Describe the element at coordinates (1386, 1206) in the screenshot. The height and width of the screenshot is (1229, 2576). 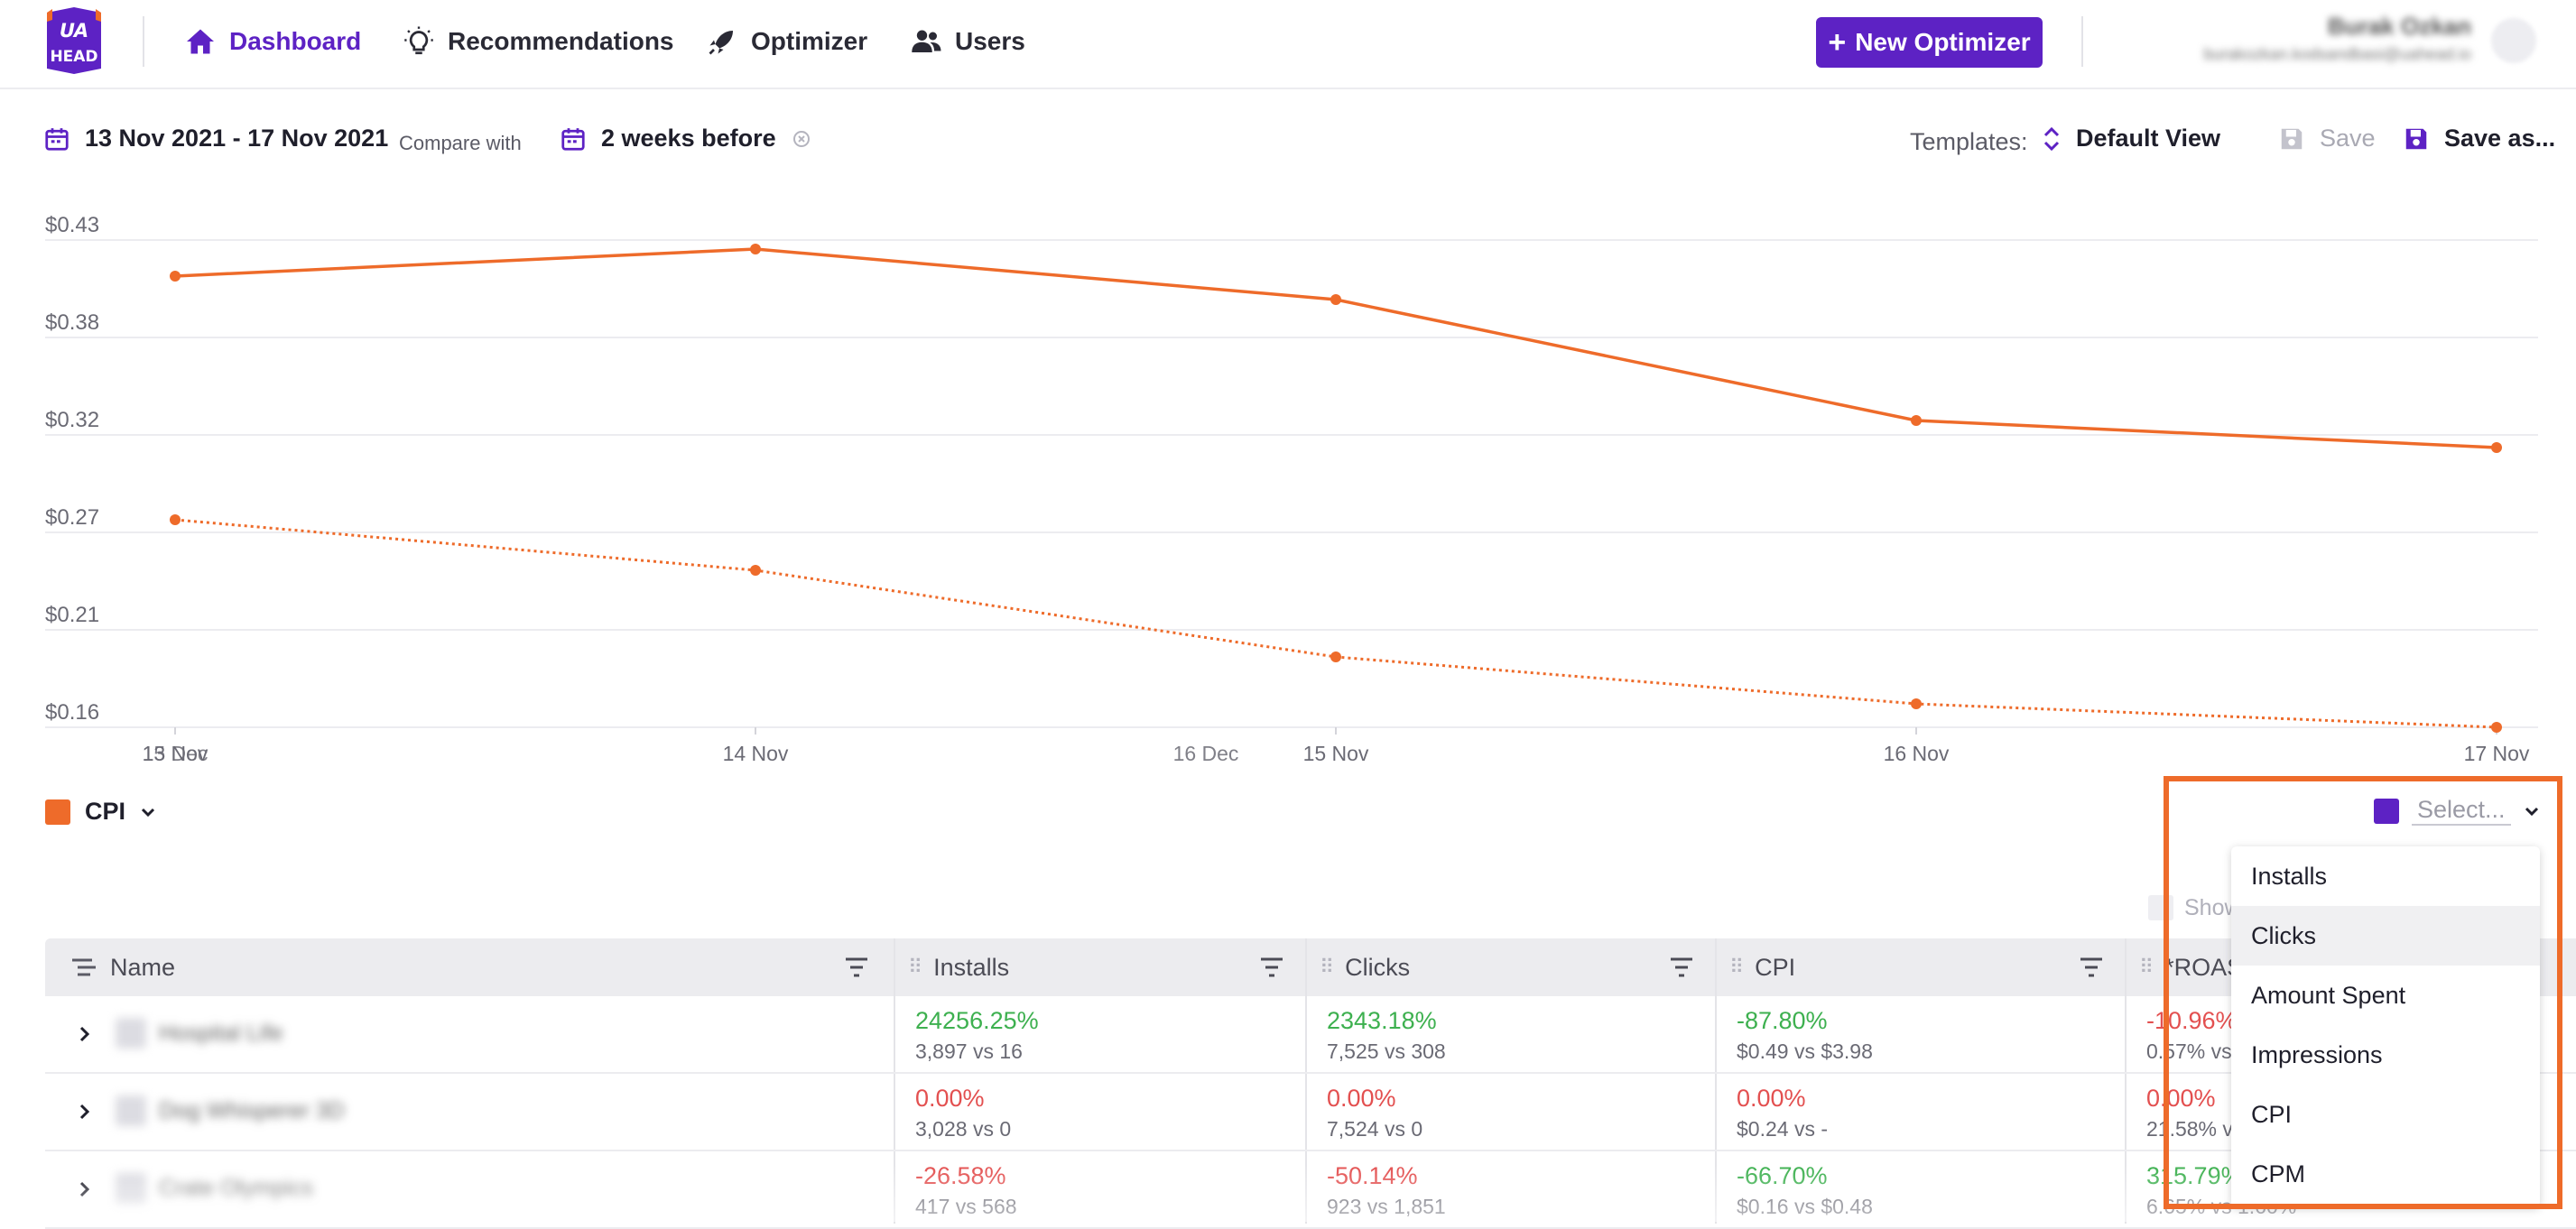
I see `clicks-compare: 923 vs 1,851` at that location.